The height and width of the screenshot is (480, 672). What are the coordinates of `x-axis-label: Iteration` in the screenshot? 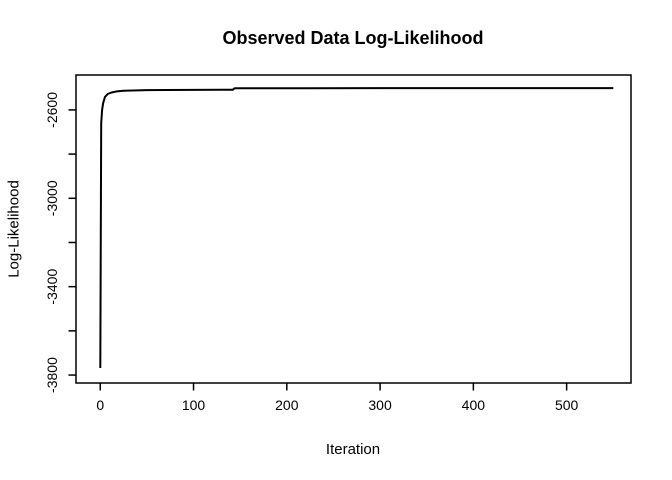 It's located at (353, 449).